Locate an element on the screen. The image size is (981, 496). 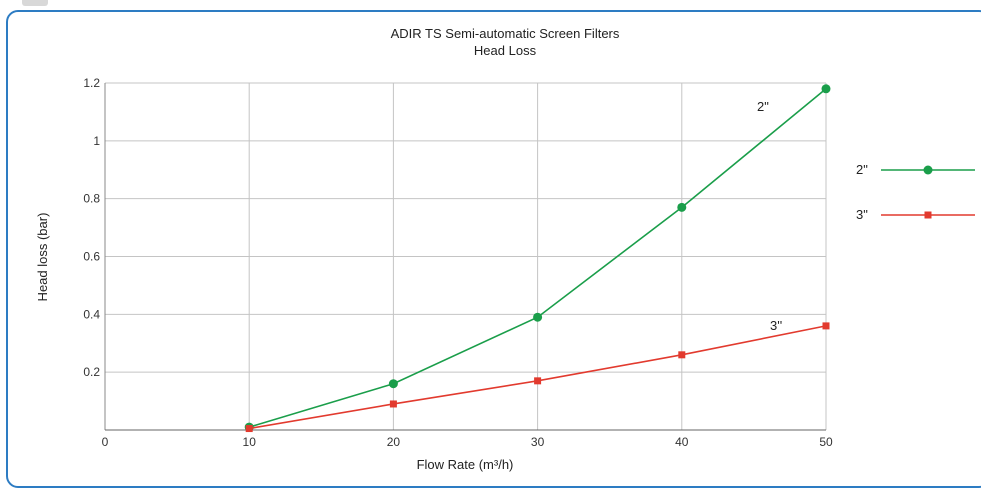
x-tick-label: 0 is located at coordinates (105, 442).